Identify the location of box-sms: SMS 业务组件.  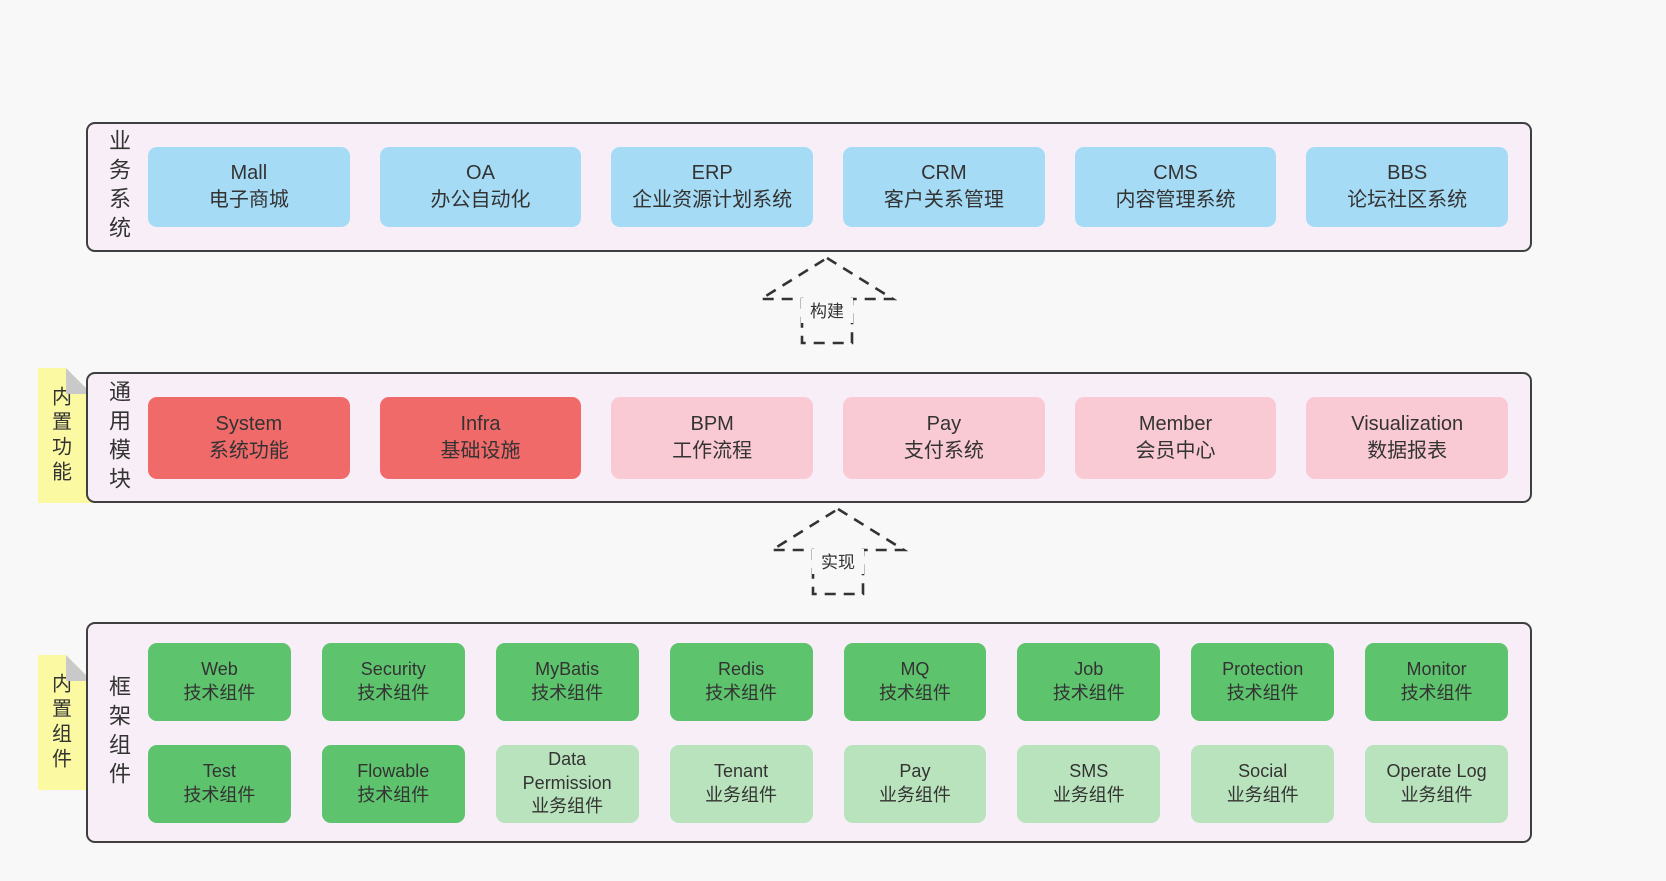
(1089, 783).